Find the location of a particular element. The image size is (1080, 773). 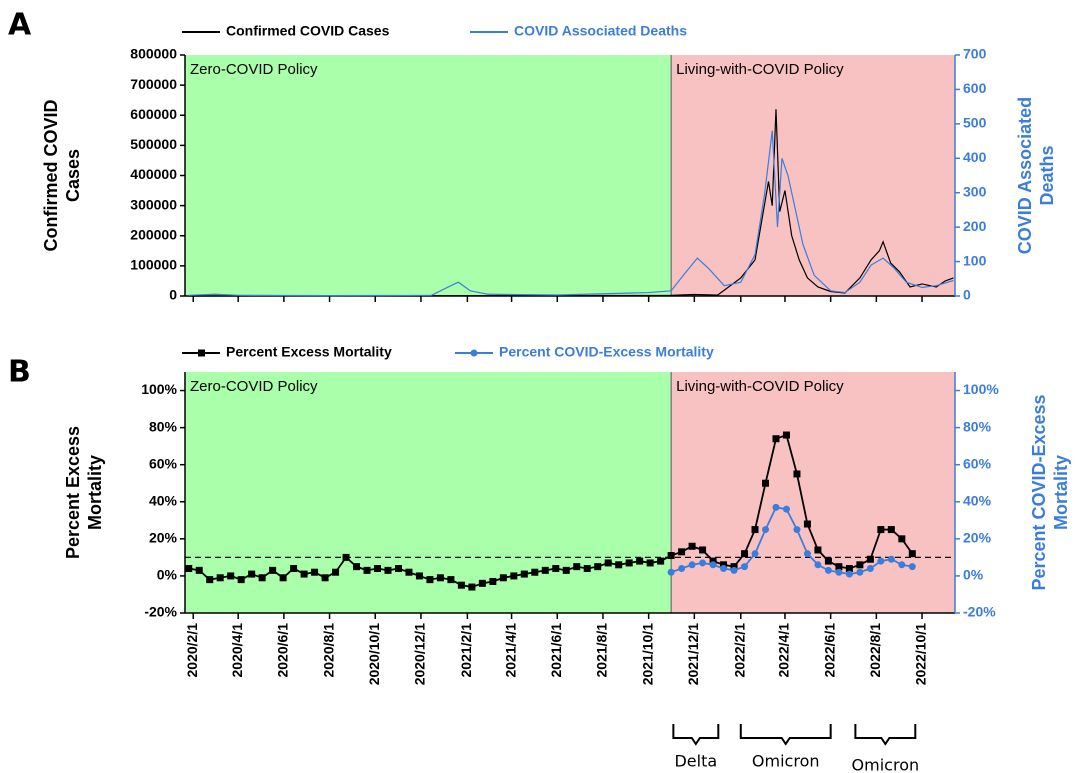

y2-tick-label: 60% is located at coordinates (977, 463).